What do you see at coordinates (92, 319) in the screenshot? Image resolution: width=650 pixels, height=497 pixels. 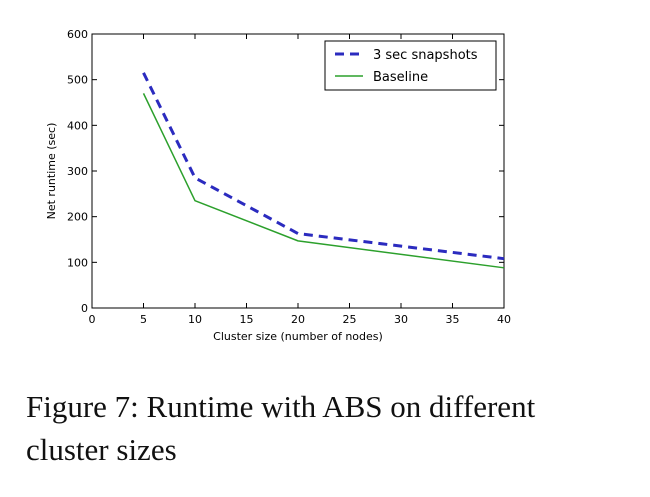 I see `x-tick-label: 0` at bounding box center [92, 319].